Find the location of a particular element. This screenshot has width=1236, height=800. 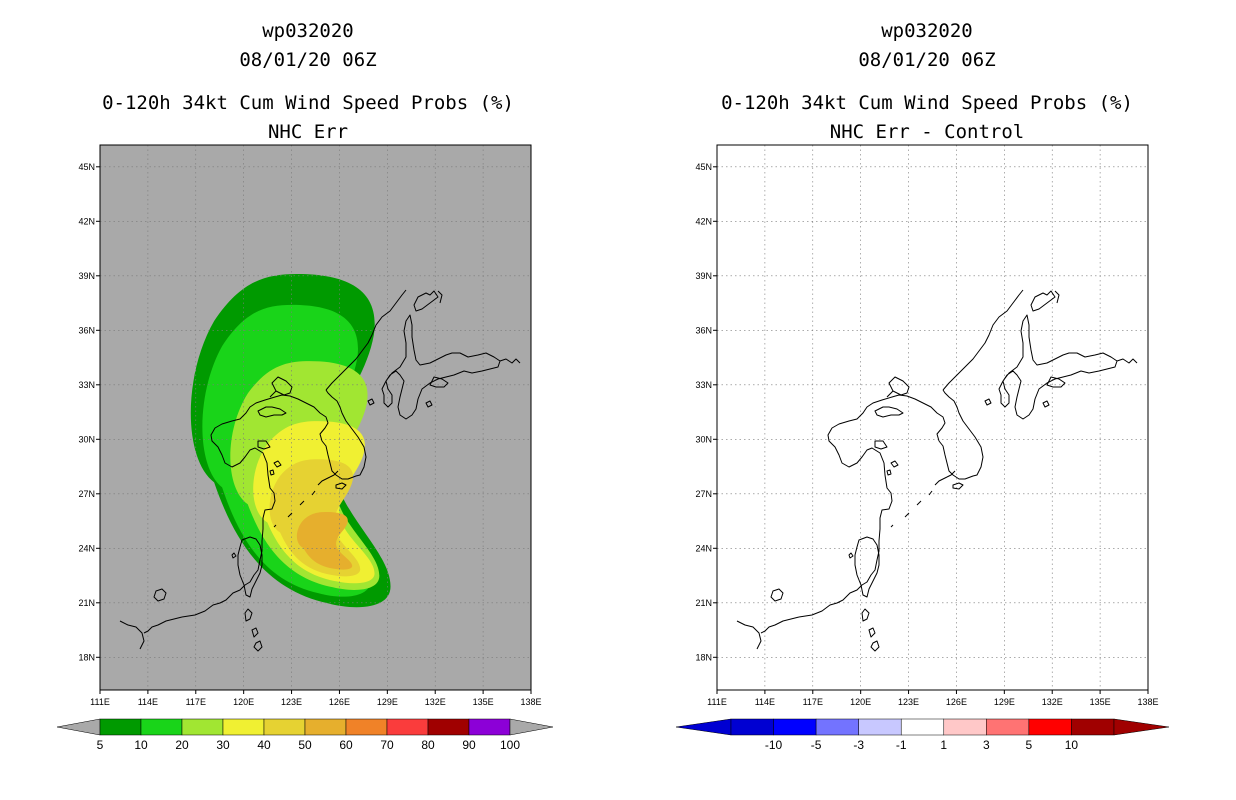

left-title-subtitle: NHC Err is located at coordinates (308, 132).